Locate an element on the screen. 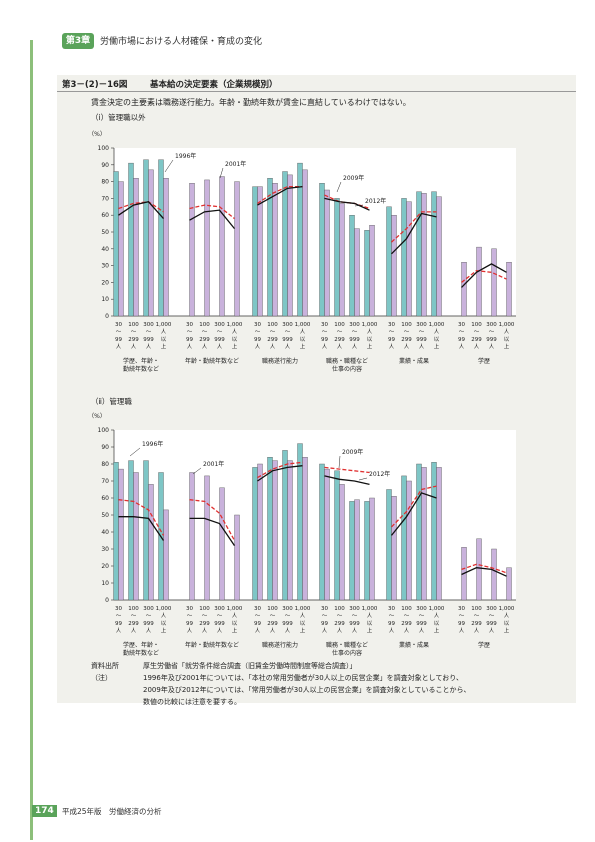  y-tick-label: 50 is located at coordinates (105, 232).